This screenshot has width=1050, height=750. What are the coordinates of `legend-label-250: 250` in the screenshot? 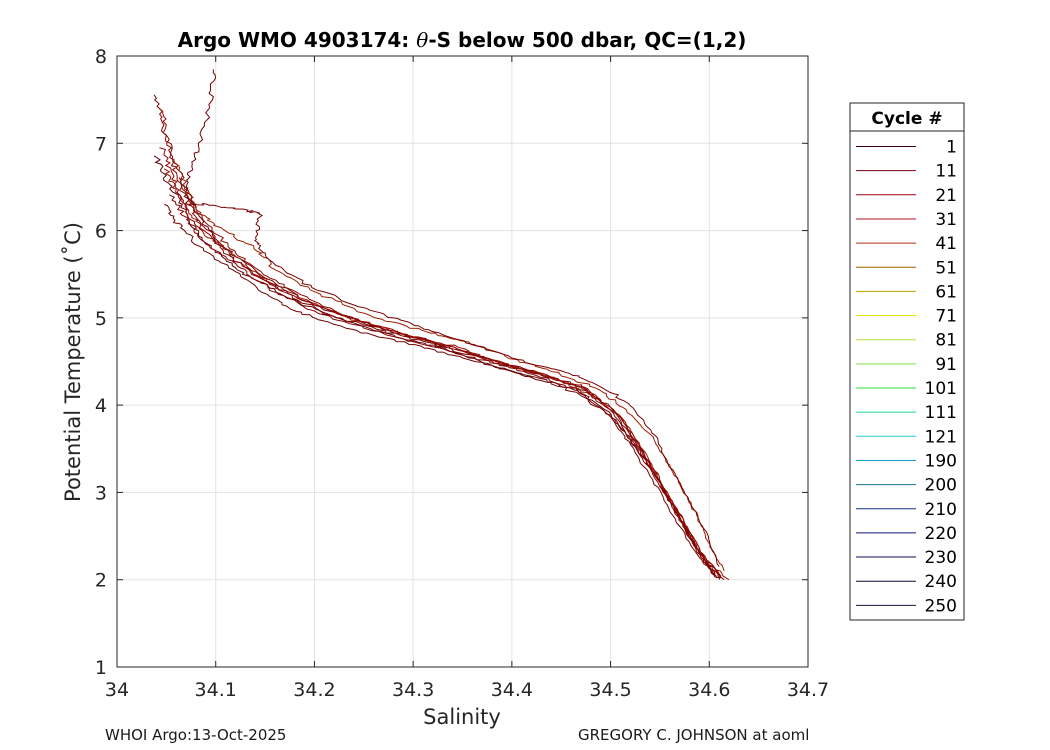 It's located at (941, 606).